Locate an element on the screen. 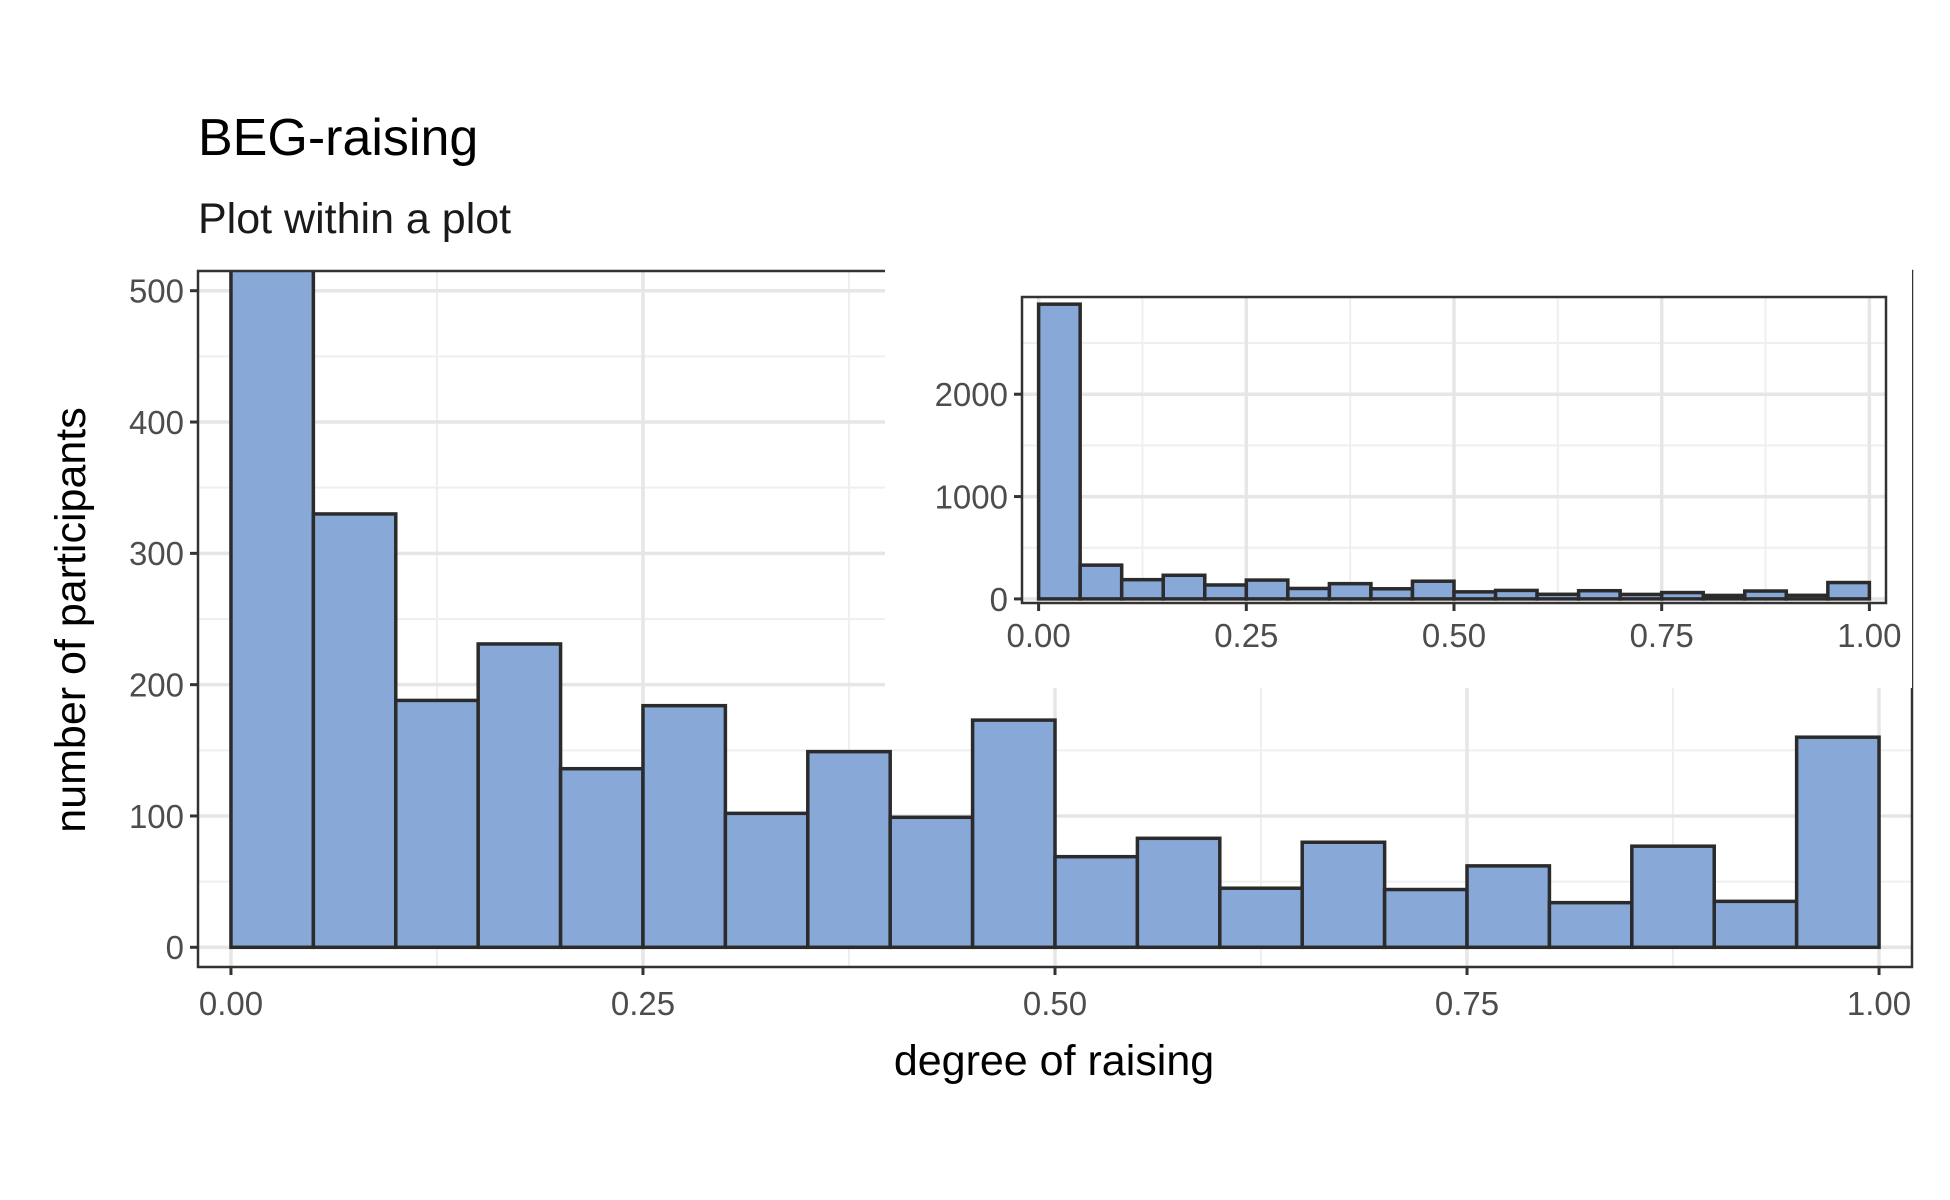  main-x-tick-label: 0.75 is located at coordinates (1467, 1003).